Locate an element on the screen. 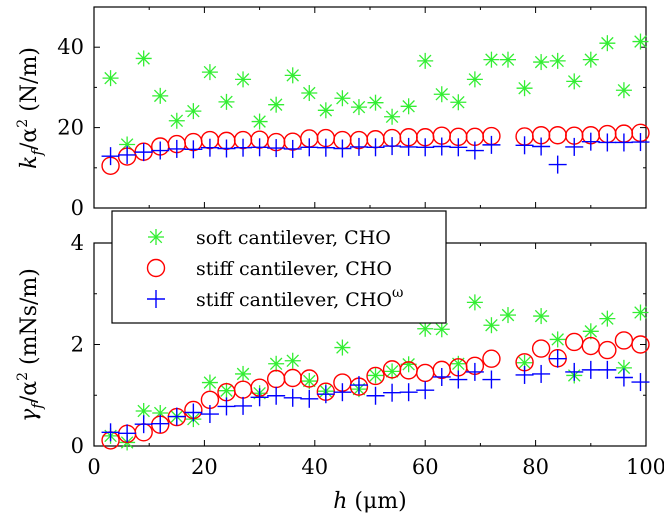 This screenshot has height=526, width=664. top-y-tick-label: 0 is located at coordinates (77, 208).